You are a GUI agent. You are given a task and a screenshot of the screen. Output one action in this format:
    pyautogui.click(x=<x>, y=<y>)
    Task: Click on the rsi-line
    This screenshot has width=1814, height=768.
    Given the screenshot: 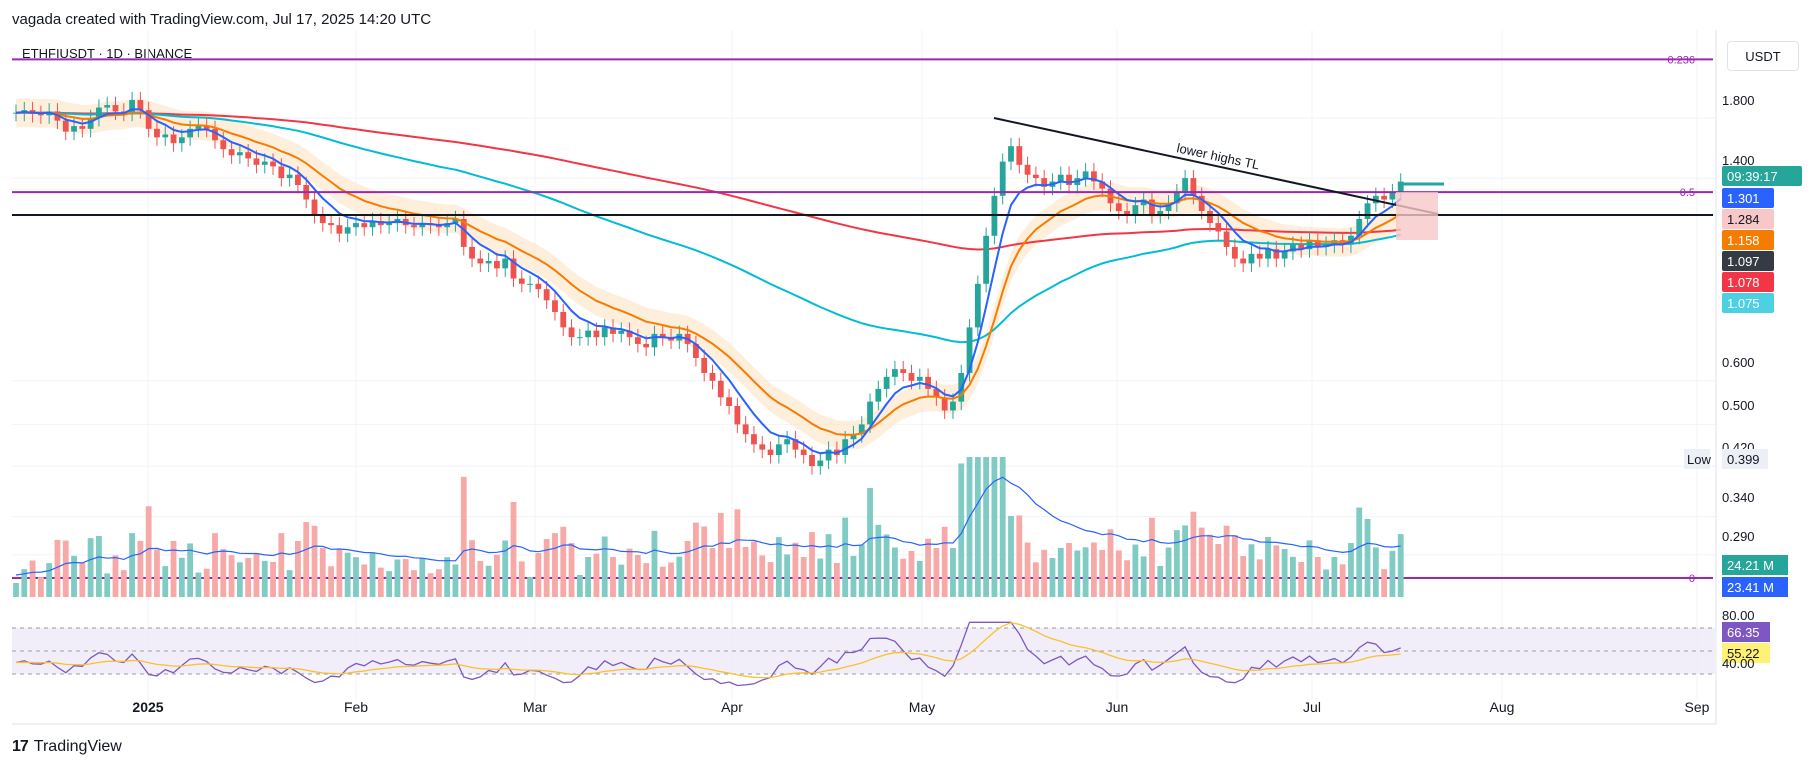 What is the action you would take?
    pyautogui.click(x=708, y=654)
    